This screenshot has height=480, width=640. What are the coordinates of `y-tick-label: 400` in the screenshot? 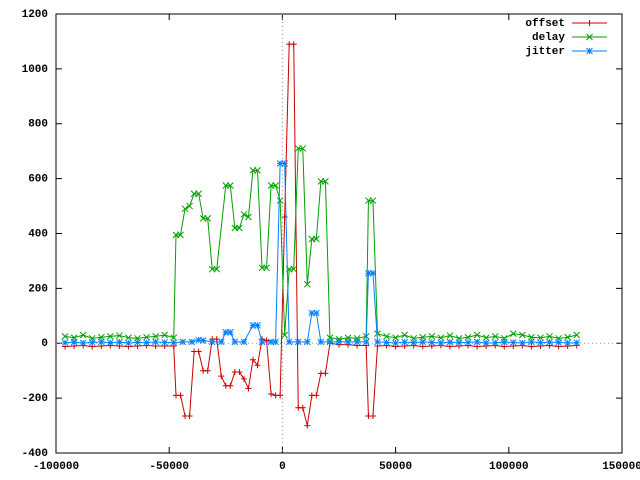 It's located at (38, 234).